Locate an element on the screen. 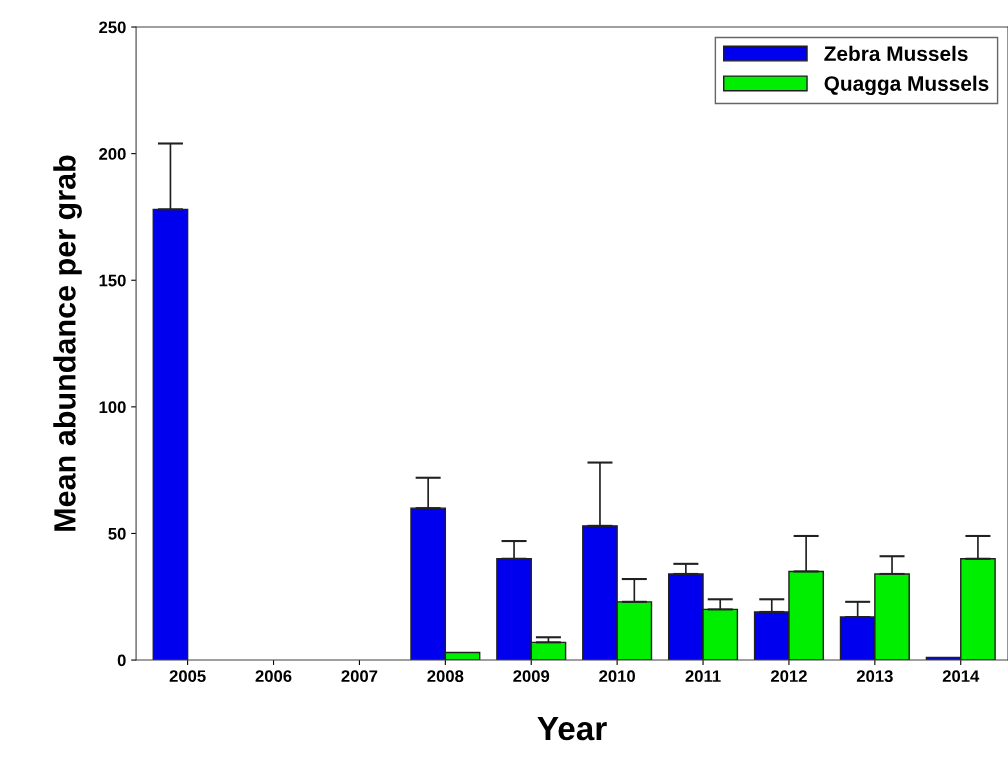  y-tick-label: 0 is located at coordinates (121, 660).